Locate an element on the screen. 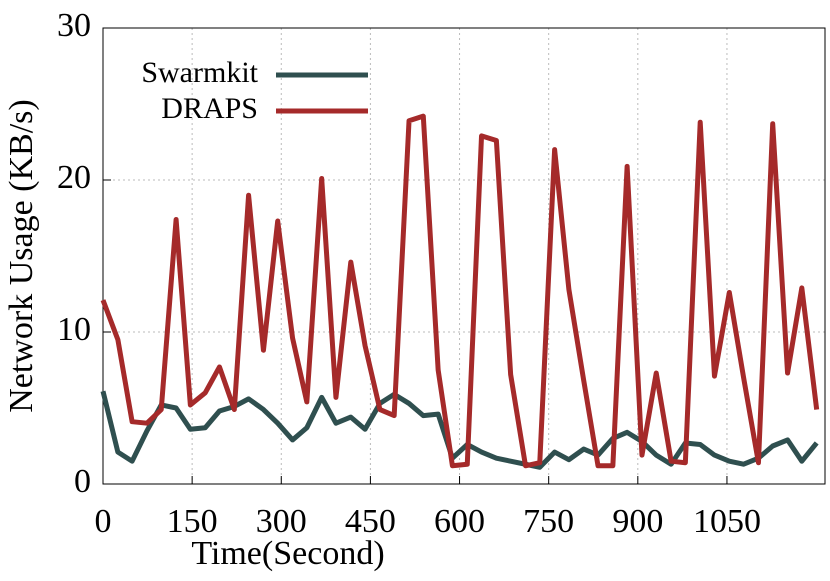 The height and width of the screenshot is (581, 830). x-axis-label: Time(Second) is located at coordinates (287, 553).